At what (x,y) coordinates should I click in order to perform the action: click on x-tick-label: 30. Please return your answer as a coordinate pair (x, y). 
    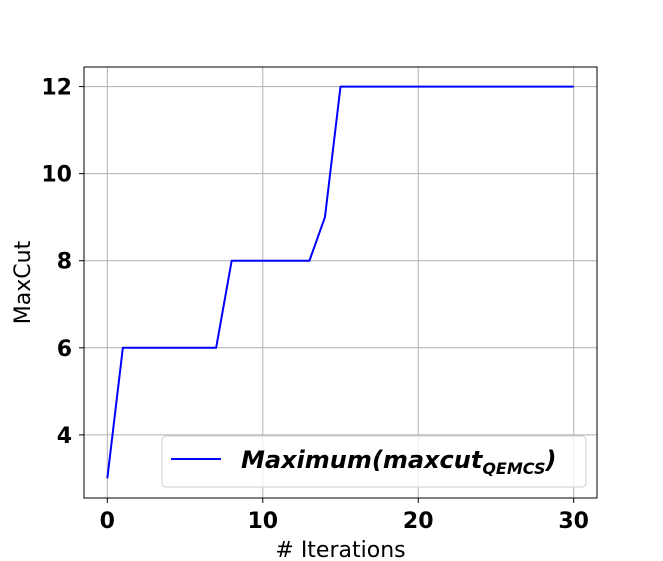
    Looking at the image, I should click on (573, 521).